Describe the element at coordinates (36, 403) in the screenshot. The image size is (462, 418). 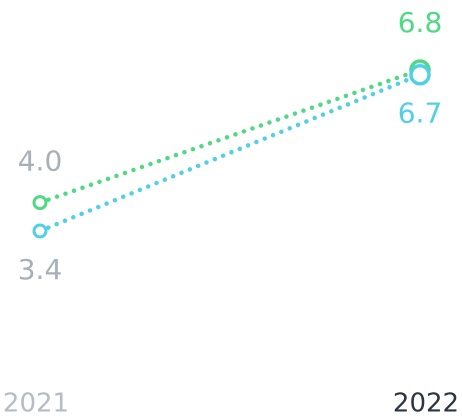
I see `x-tick-label: 2021` at that location.